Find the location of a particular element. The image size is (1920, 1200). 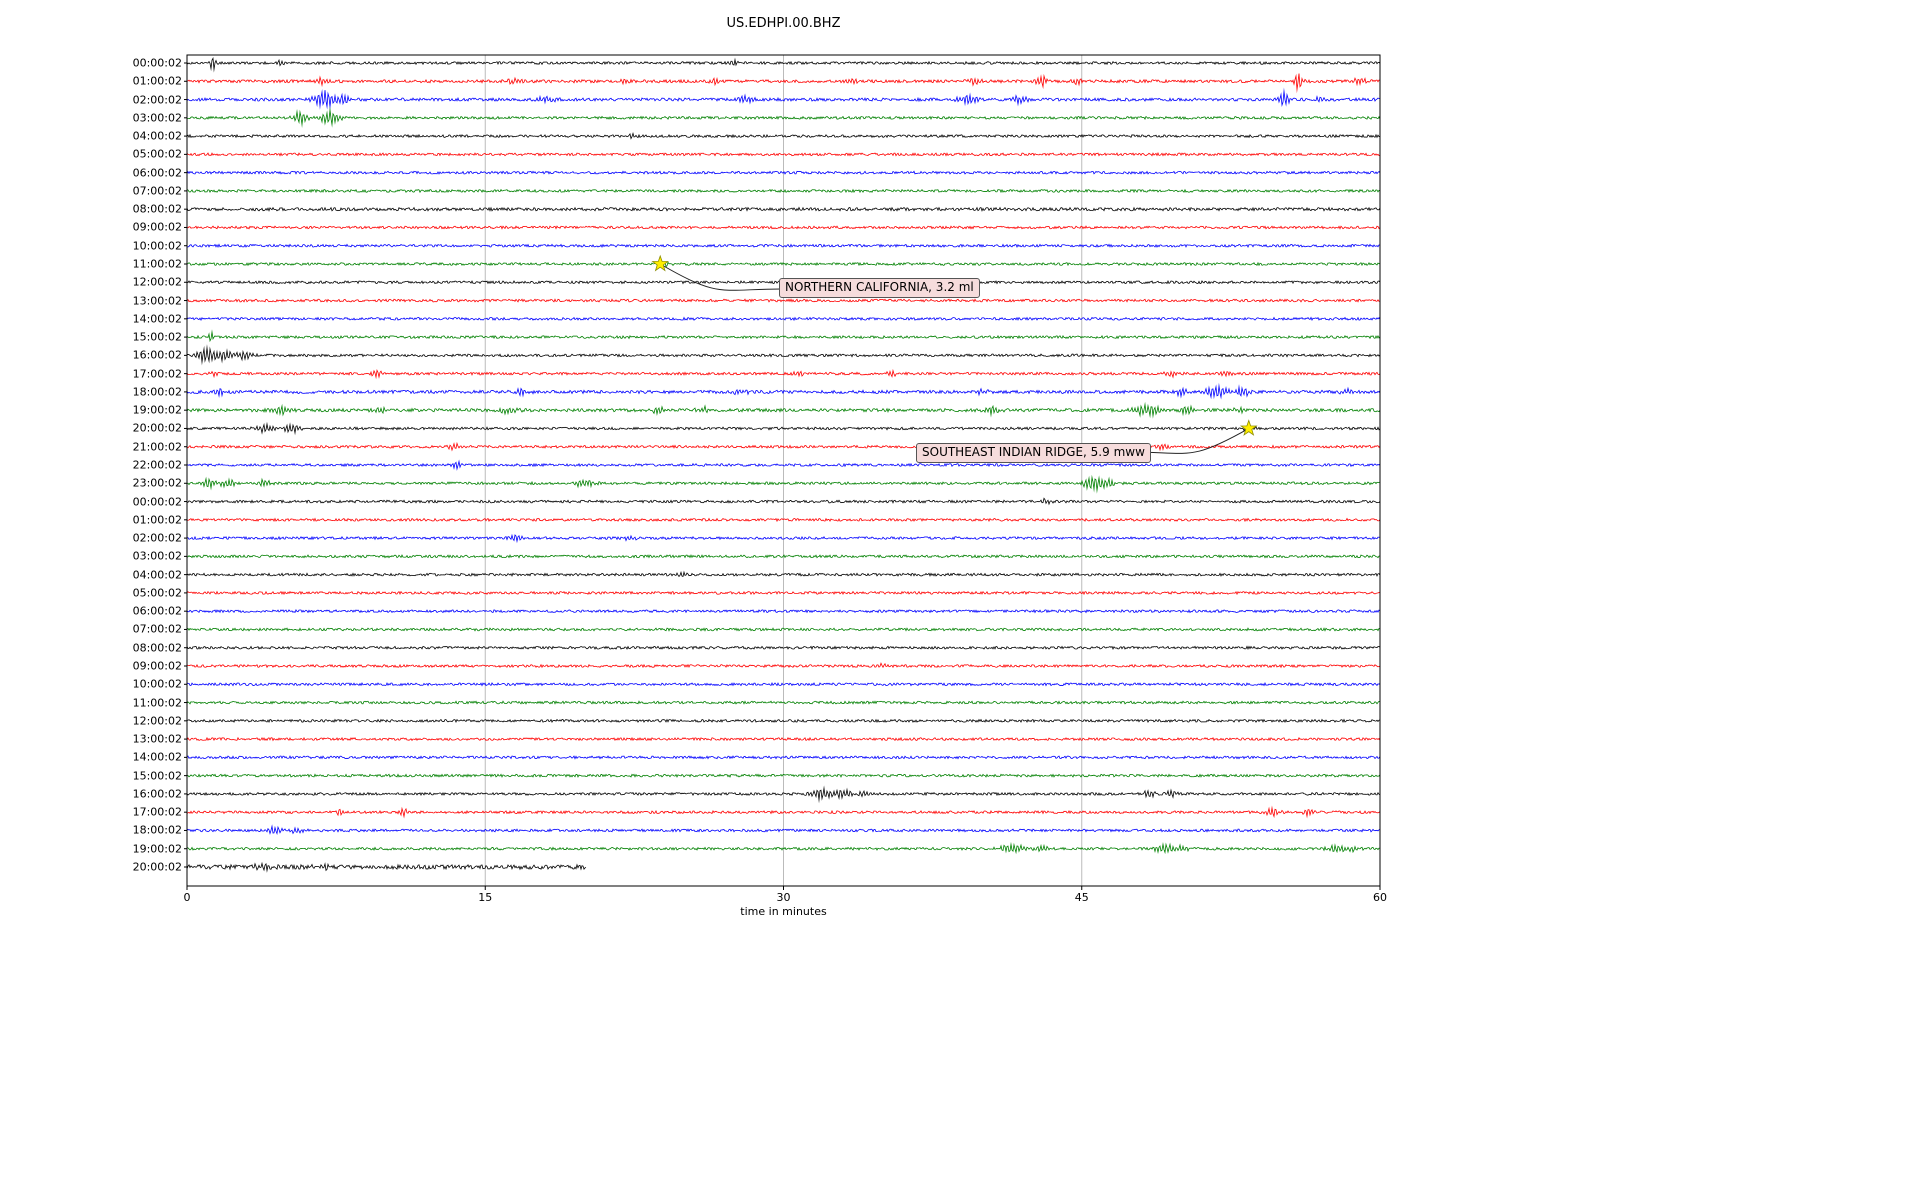

event-annotation: NORTHERN CALIFORNIA, 3.2 ml is located at coordinates (879, 288).